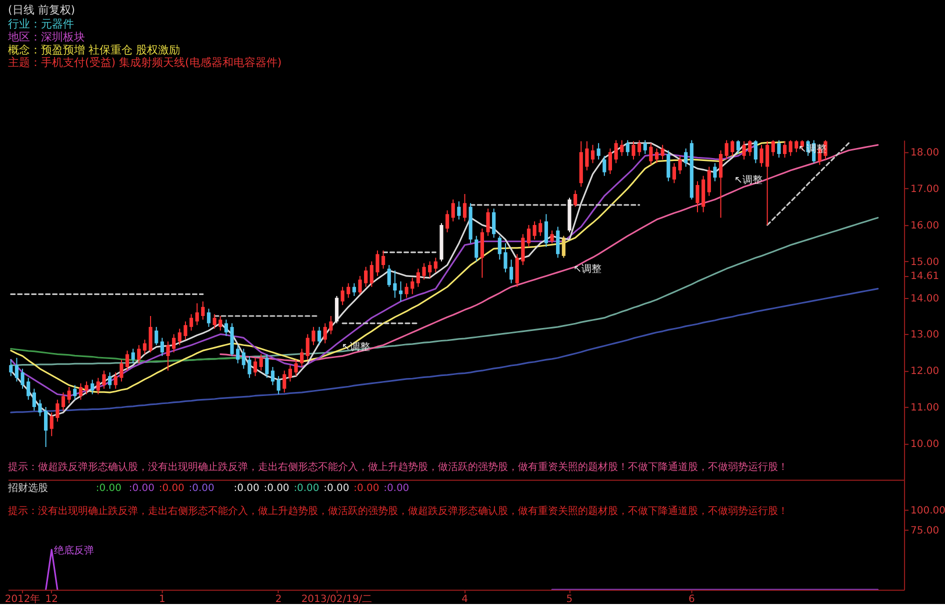 The width and height of the screenshot is (945, 609). What do you see at coordinates (162, 600) in the screenshot?
I see `x-tick-label: 1` at bounding box center [162, 600].